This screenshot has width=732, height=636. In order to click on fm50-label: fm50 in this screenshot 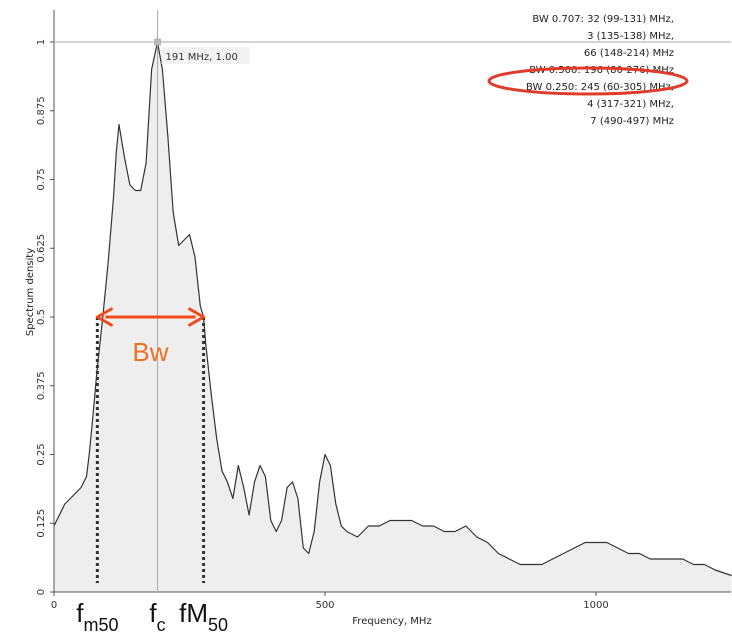, I will do `click(97, 616)`.